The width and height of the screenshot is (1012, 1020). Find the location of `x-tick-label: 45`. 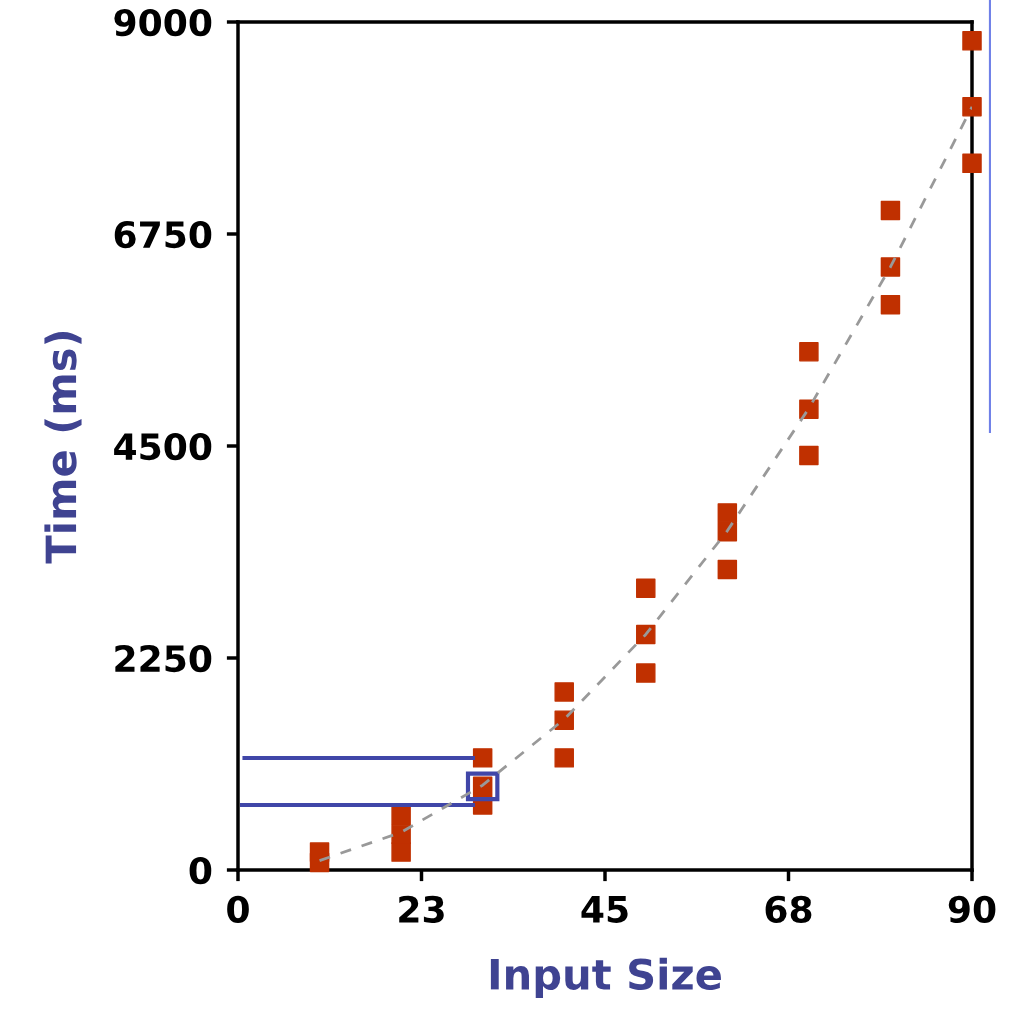

x-tick-label: 45 is located at coordinates (604, 909).